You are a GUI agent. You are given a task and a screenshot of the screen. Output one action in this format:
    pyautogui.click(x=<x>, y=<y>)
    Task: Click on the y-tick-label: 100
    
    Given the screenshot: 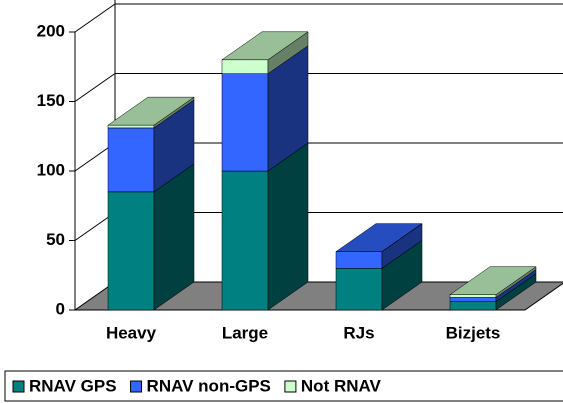 What is the action you would take?
    pyautogui.click(x=51, y=169)
    